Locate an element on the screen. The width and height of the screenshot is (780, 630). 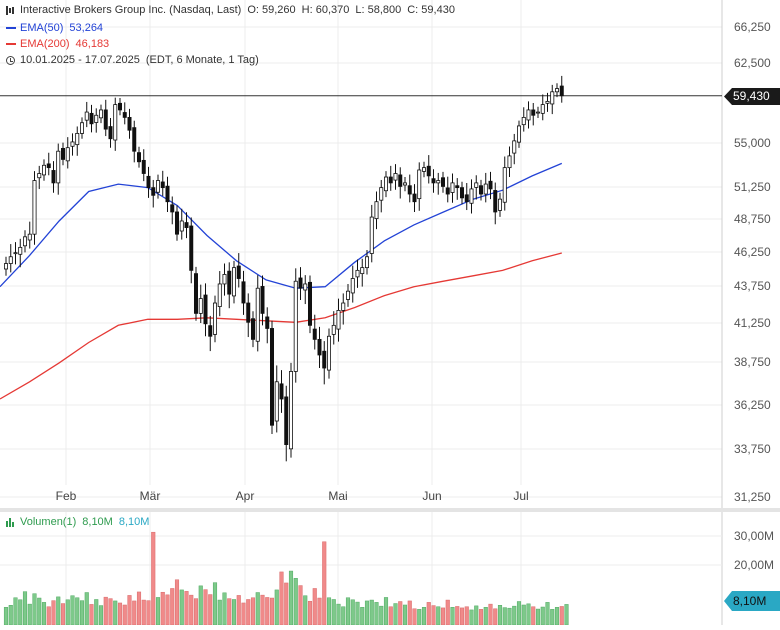
ema50-swatch is located at coordinates (11, 28).